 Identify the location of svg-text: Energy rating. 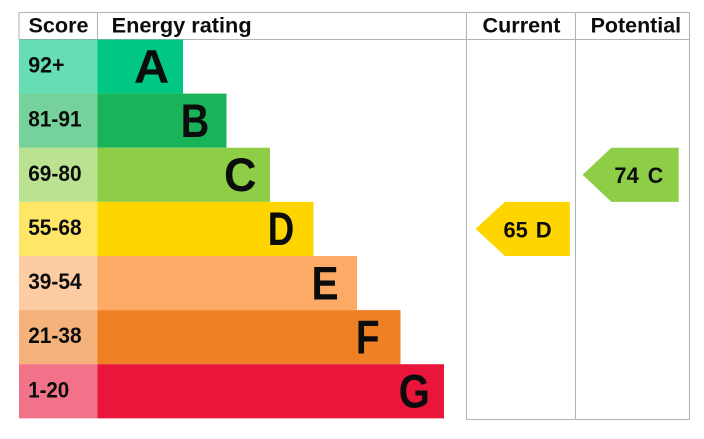
(182, 26).